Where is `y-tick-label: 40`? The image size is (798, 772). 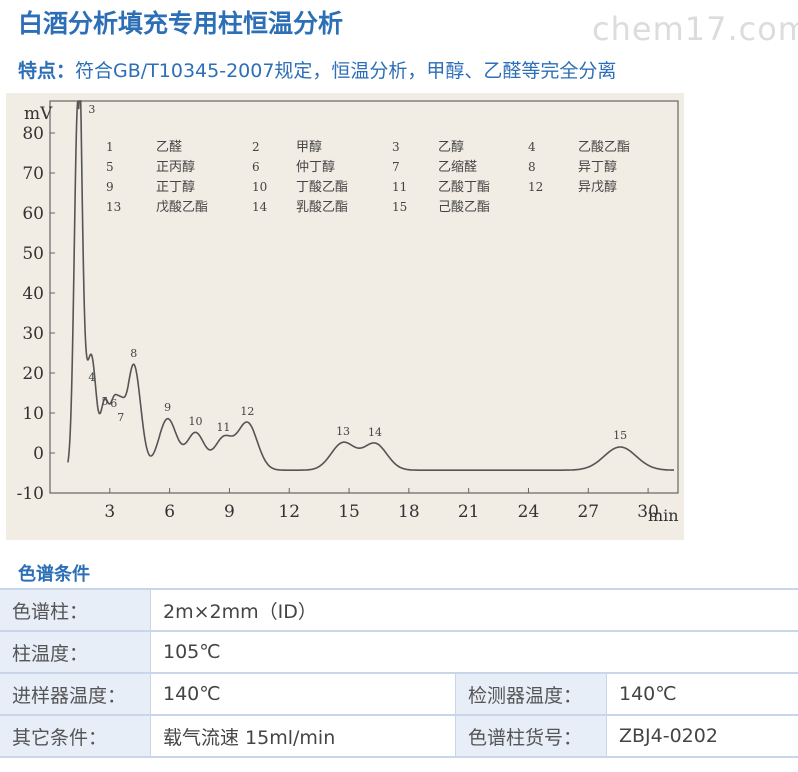
y-tick-label: 40 is located at coordinates (33, 294).